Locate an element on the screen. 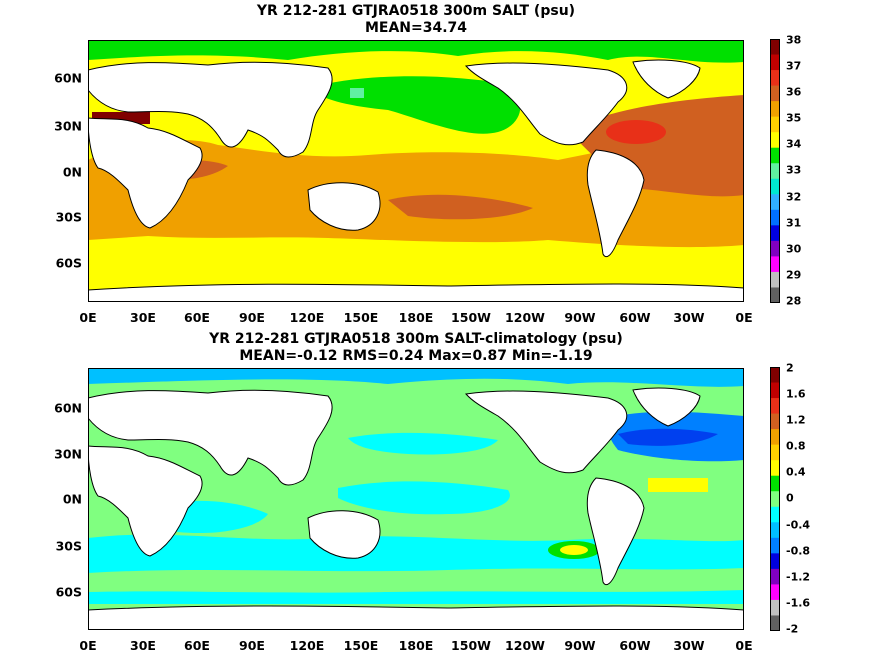 The height and width of the screenshot is (656, 875). land-south-america is located at coordinates (615, 531).